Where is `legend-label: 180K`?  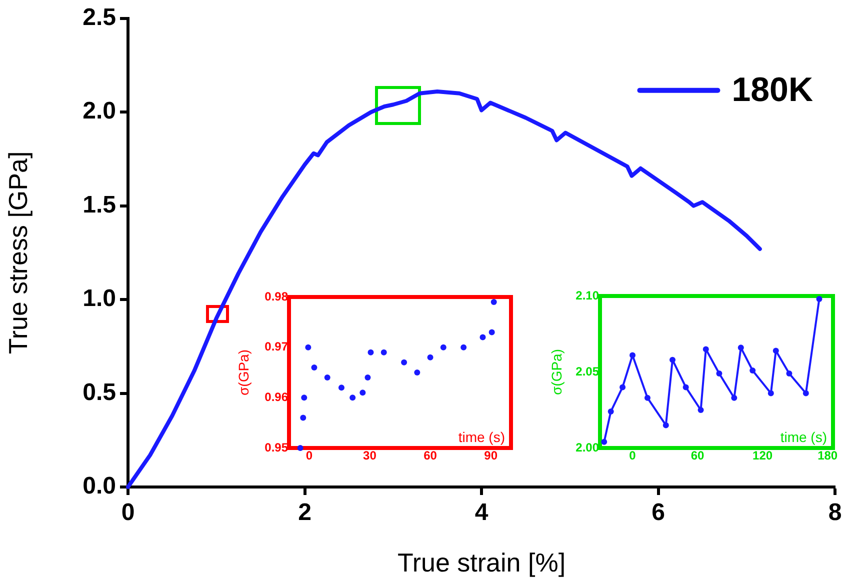
legend-label: 180K is located at coordinates (773, 89).